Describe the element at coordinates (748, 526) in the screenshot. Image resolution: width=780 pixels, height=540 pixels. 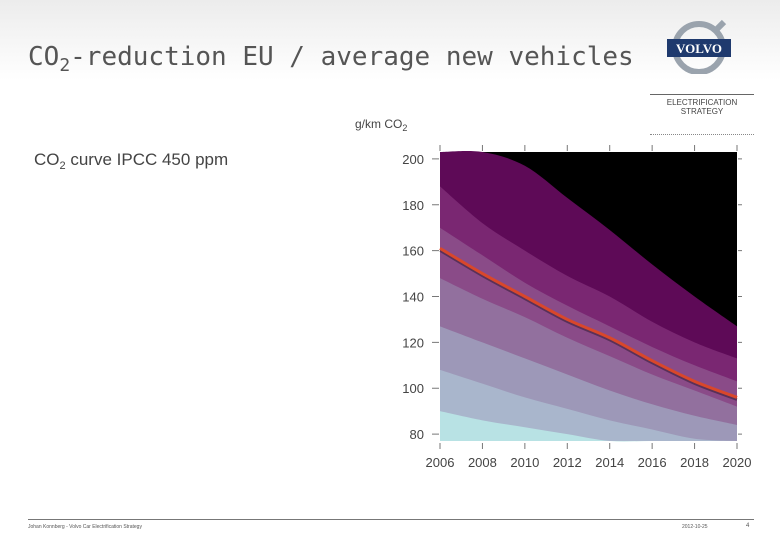
I see `footer-page-number: 4` at that location.